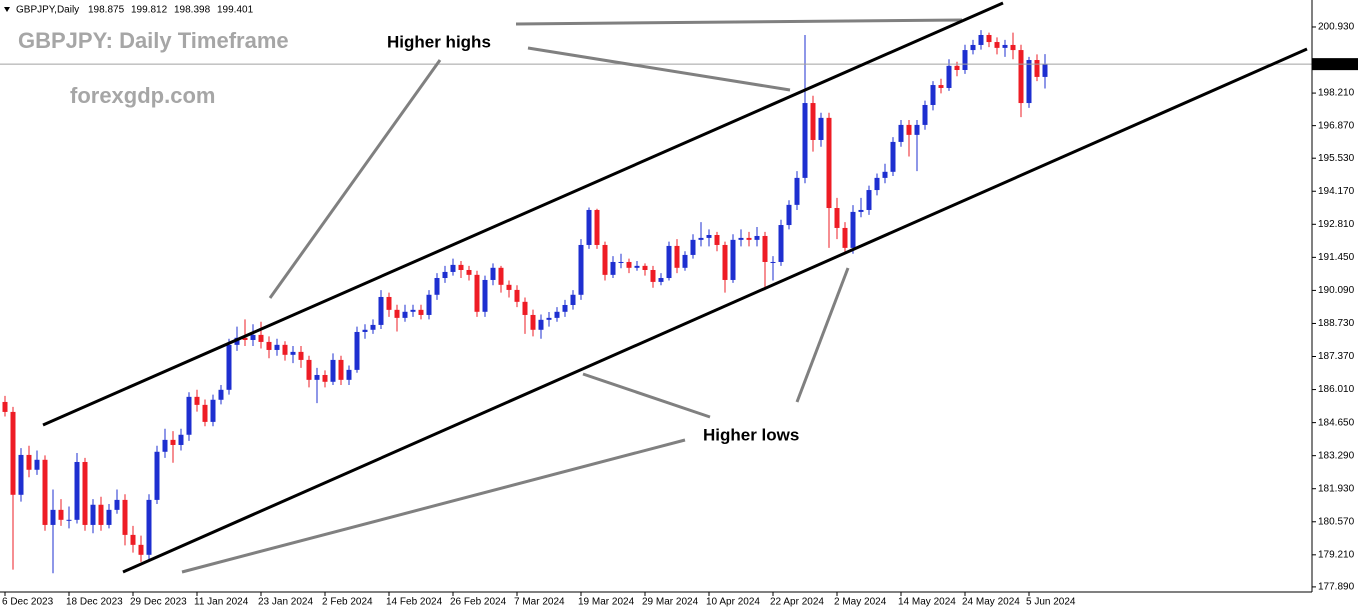 This screenshot has width=1362, height=616. What do you see at coordinates (7, 9) in the screenshot?
I see `menu-icon` at bounding box center [7, 9].